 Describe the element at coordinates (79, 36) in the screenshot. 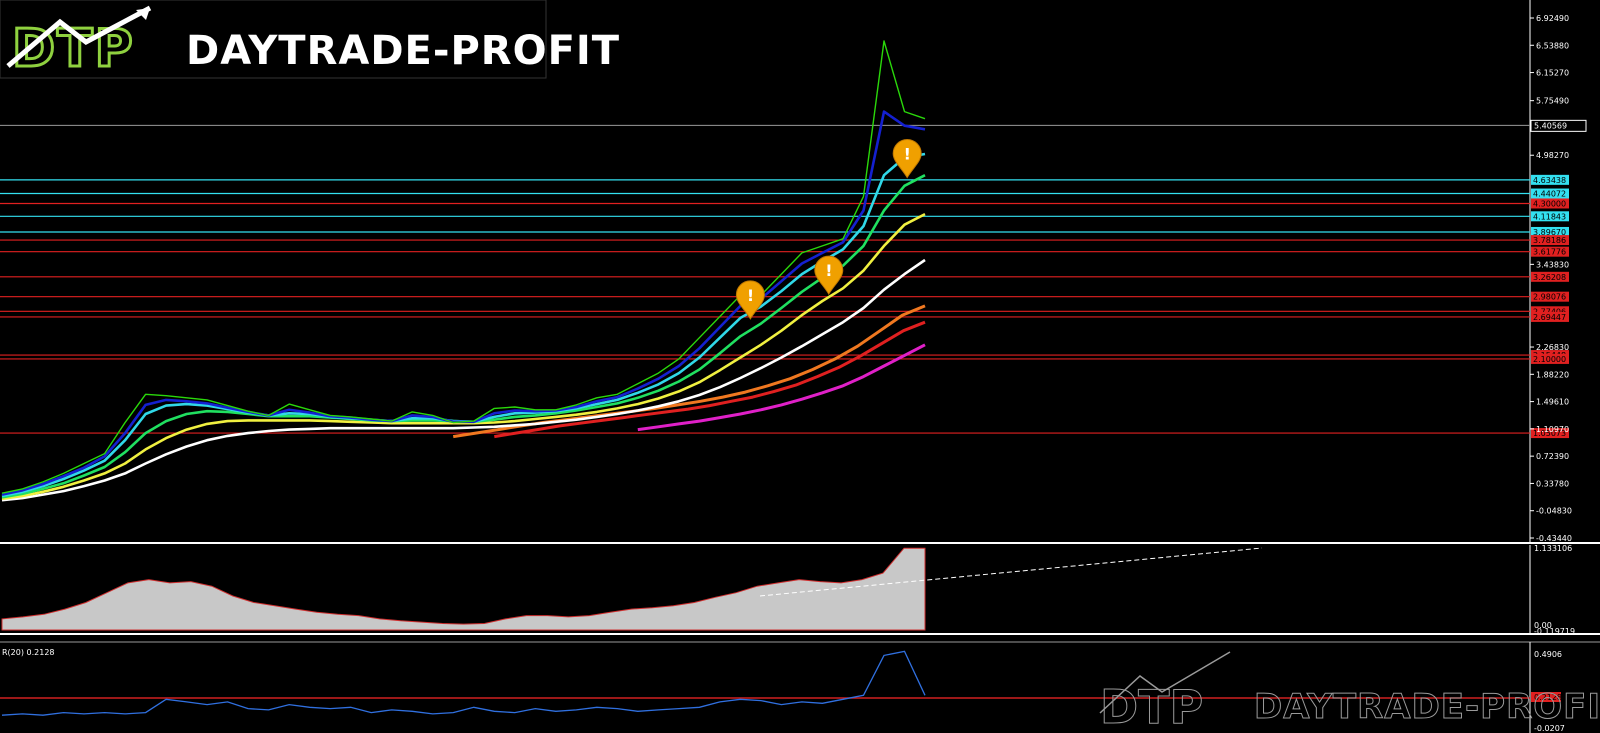

I see `logo-arrow-icon` at that location.